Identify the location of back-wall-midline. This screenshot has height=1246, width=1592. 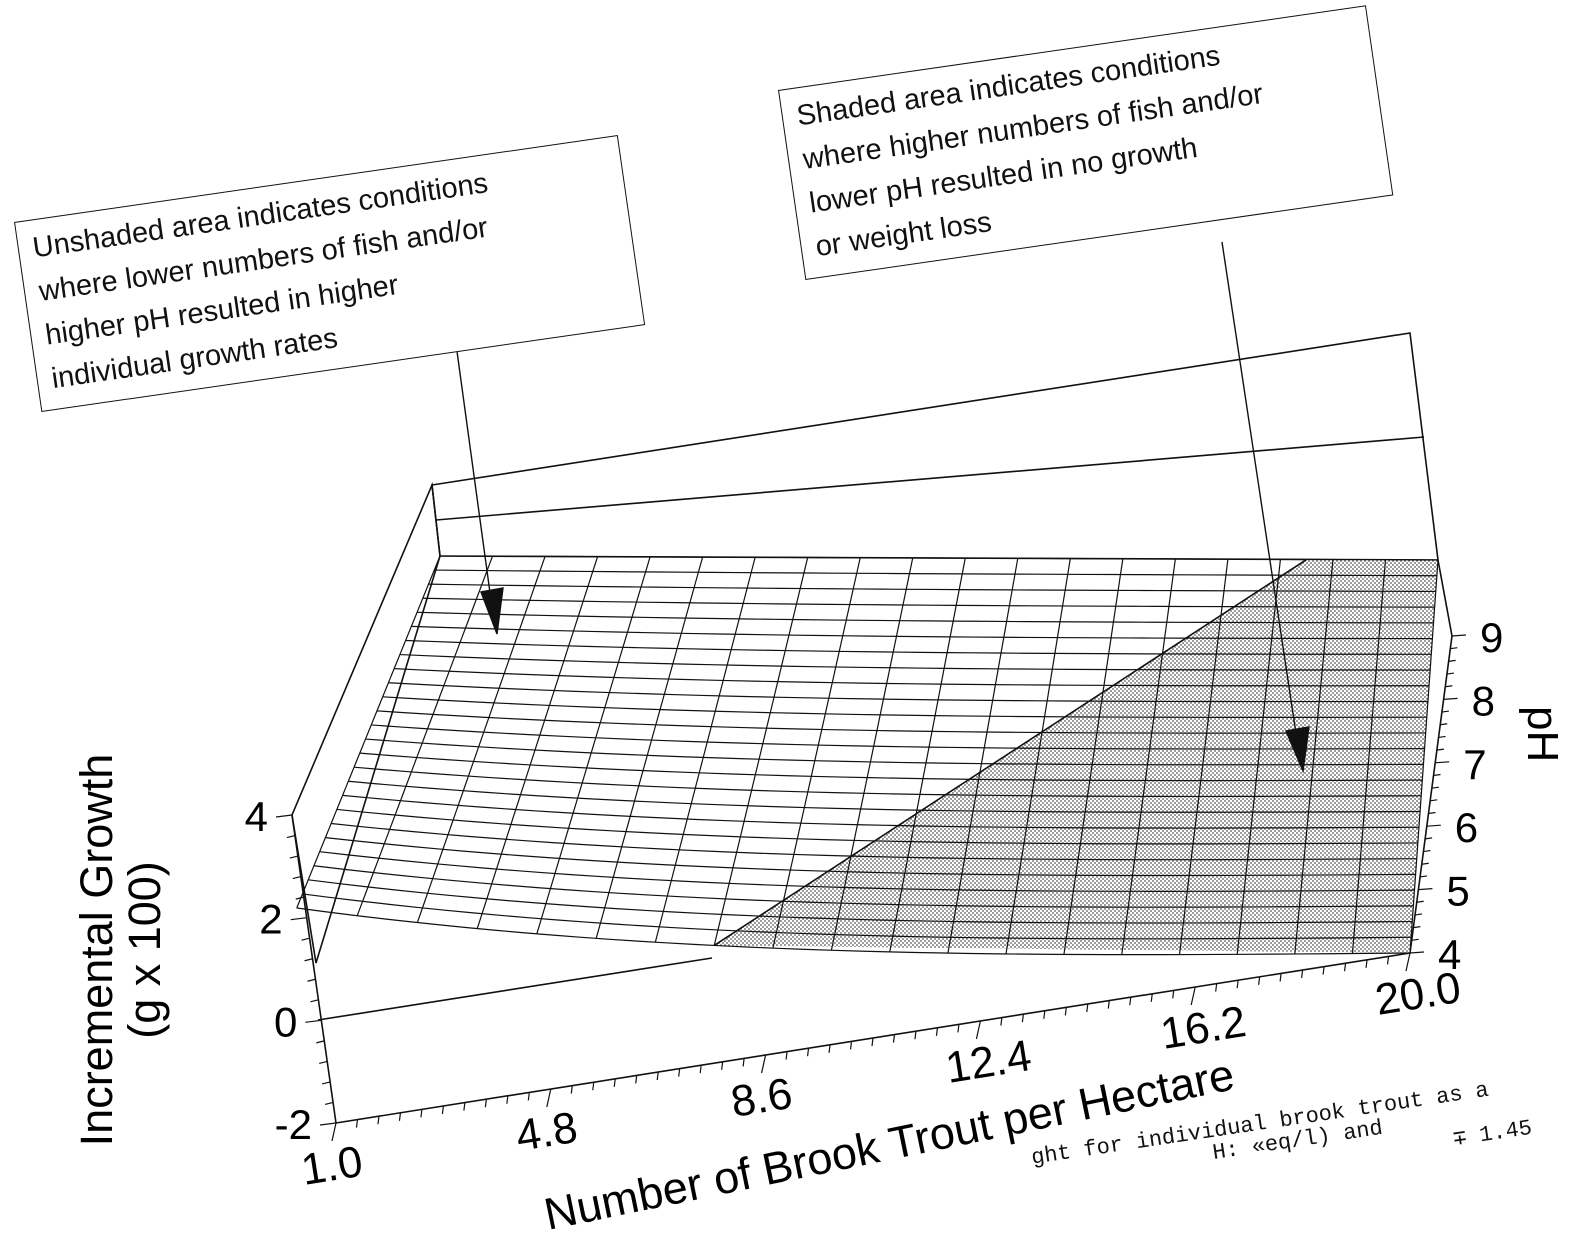
(930, 478).